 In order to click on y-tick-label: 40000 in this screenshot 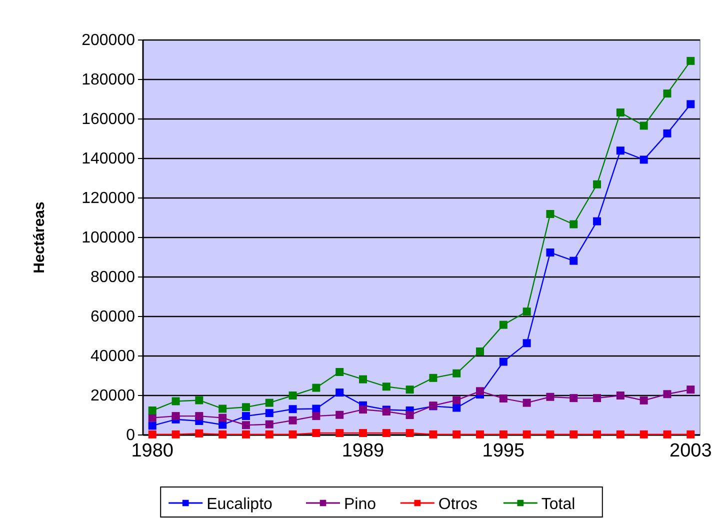, I will do `click(113, 357)`.